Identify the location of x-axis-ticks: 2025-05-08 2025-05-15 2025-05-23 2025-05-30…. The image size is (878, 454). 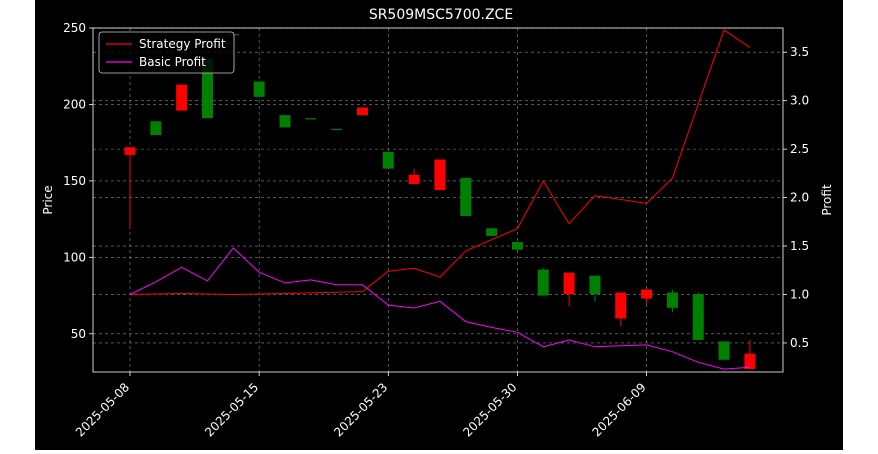
(361, 405).